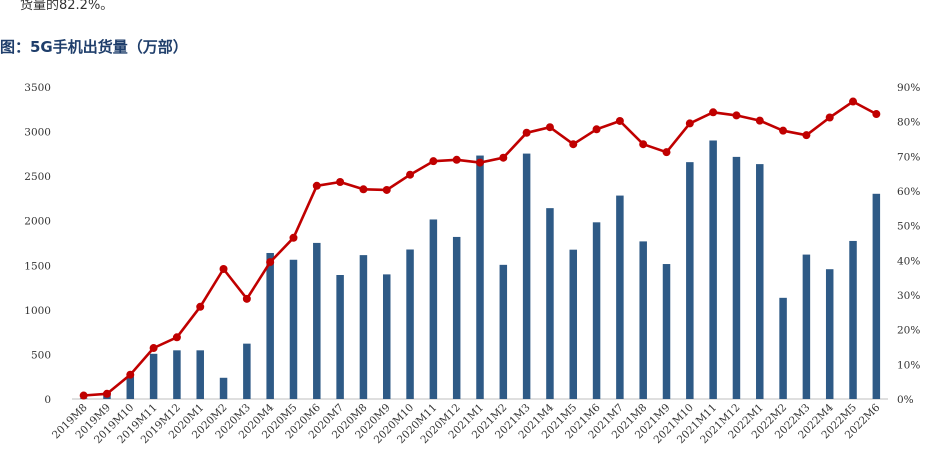 The image size is (949, 459). What do you see at coordinates (37, 311) in the screenshot?
I see `y-left-tick-label: 1000` at bounding box center [37, 311].